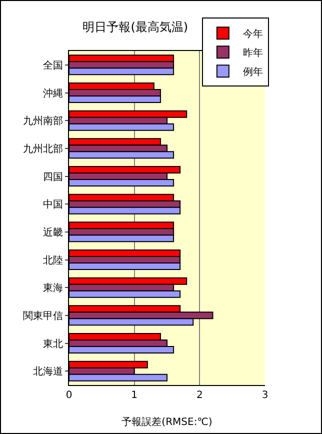 Image resolution: width=322 pixels, height=434 pixels. What do you see at coordinates (53, 177) in the screenshot?
I see `y-tick-label: 四国` at bounding box center [53, 177].